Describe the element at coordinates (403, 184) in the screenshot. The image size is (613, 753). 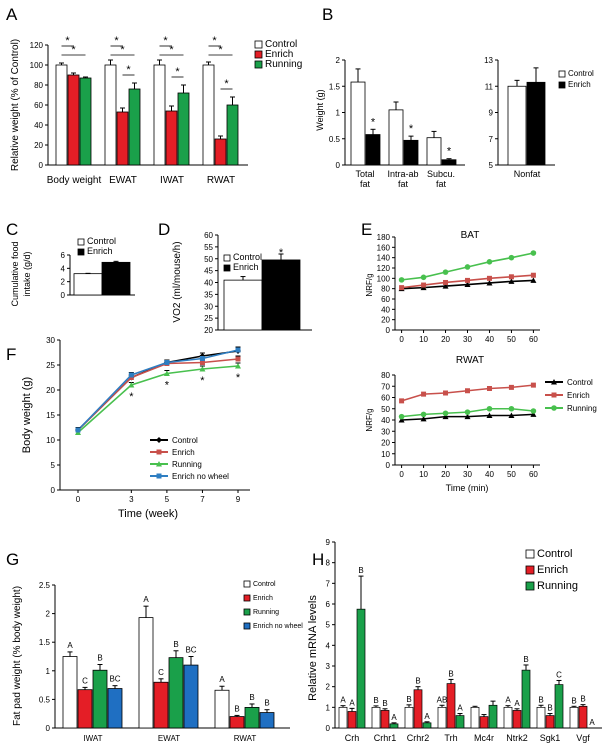
I see `x-category-label: fat` at that location.